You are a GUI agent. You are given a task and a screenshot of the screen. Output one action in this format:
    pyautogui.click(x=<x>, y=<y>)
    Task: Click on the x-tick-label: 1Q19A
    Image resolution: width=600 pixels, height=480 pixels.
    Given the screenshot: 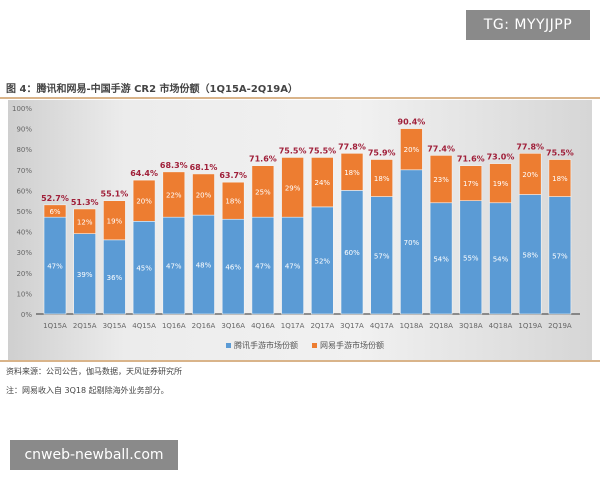 What is the action you would take?
    pyautogui.click(x=530, y=326)
    